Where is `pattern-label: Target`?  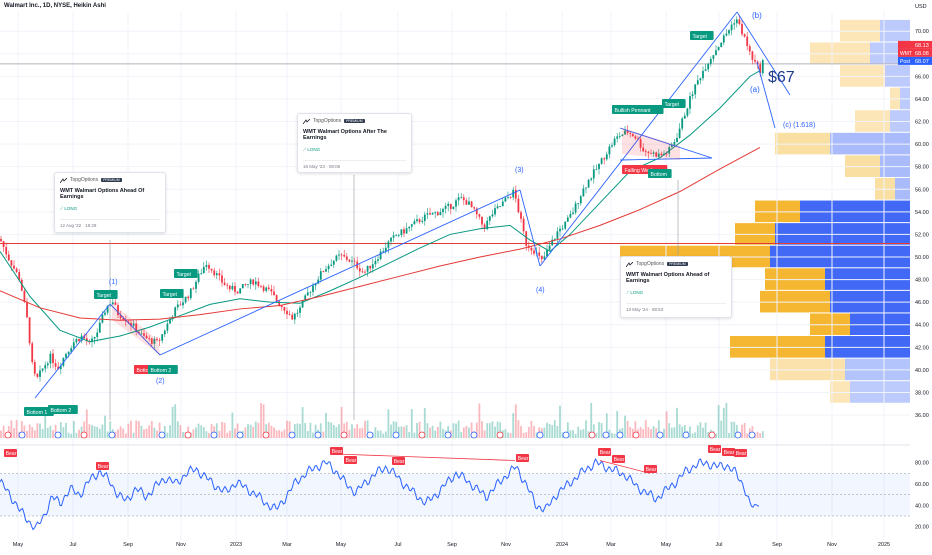 pattern-label: Target is located at coordinates (672, 105).